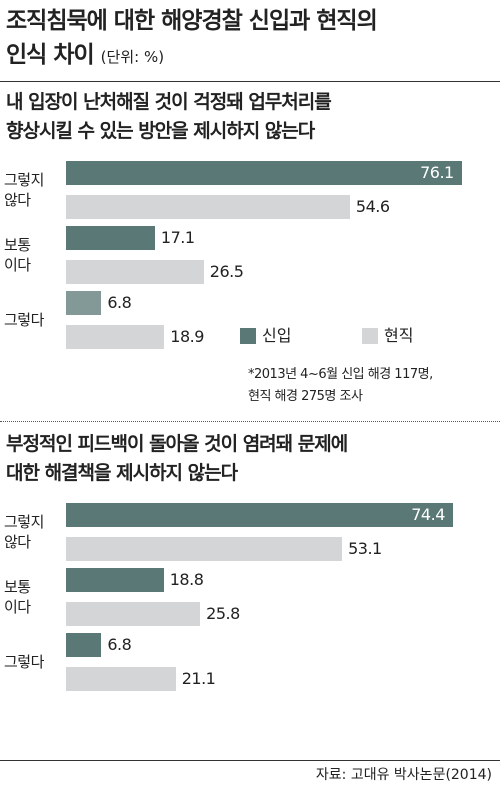 The height and width of the screenshot is (789, 500). Describe the element at coordinates (250, 81) in the screenshot. I see `top-rule` at that location.